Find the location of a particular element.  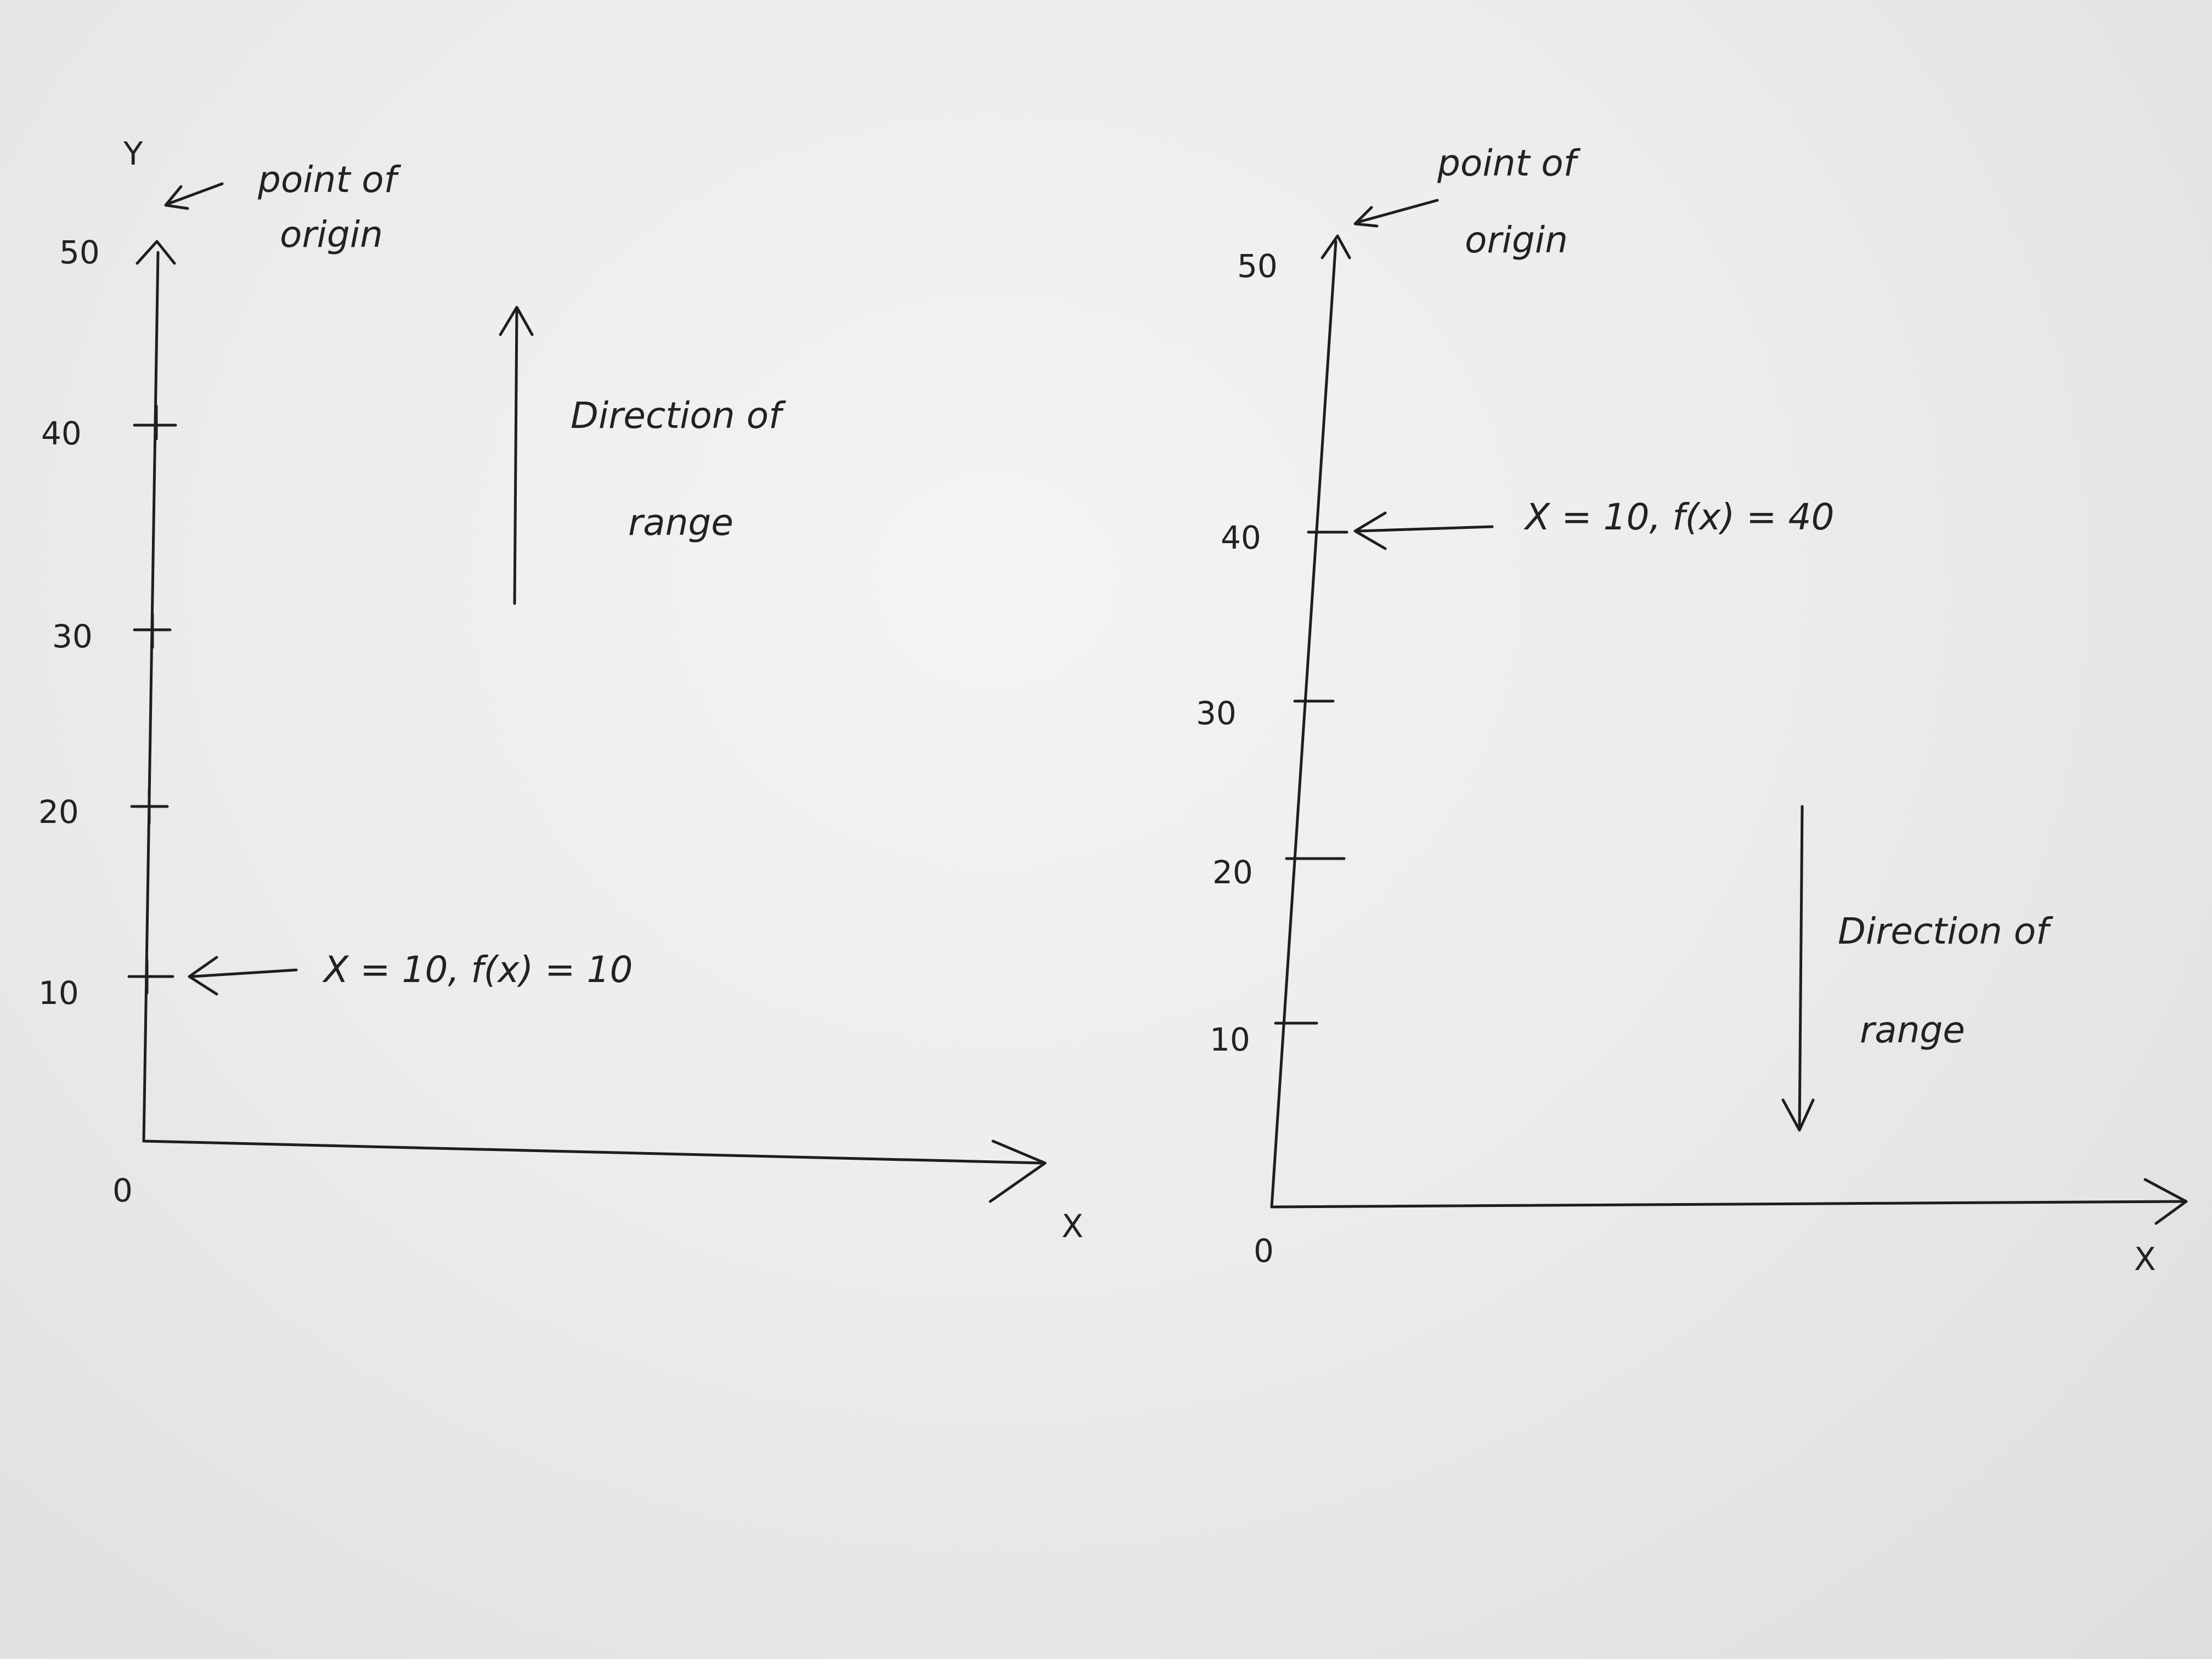

left-tick-label-20: 20 is located at coordinates (59, 812).